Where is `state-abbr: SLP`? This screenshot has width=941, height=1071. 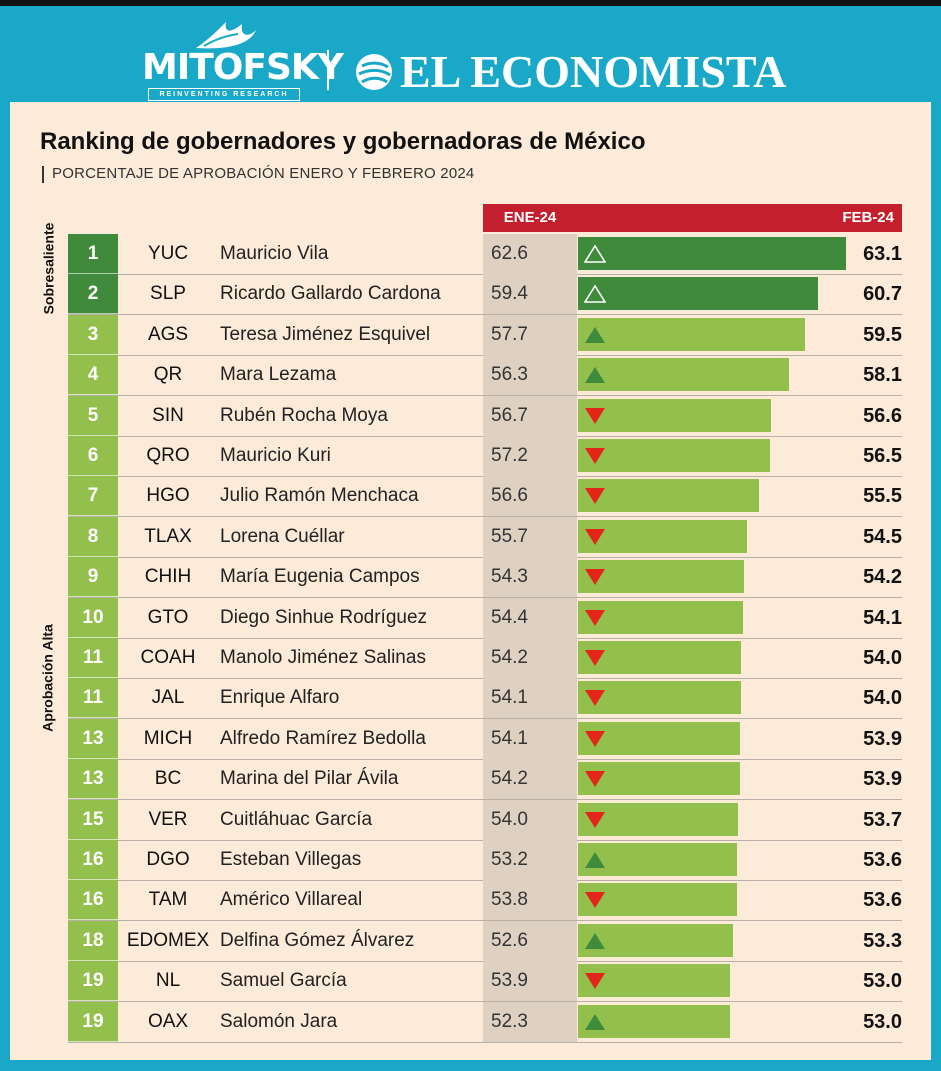 state-abbr: SLP is located at coordinates (168, 294).